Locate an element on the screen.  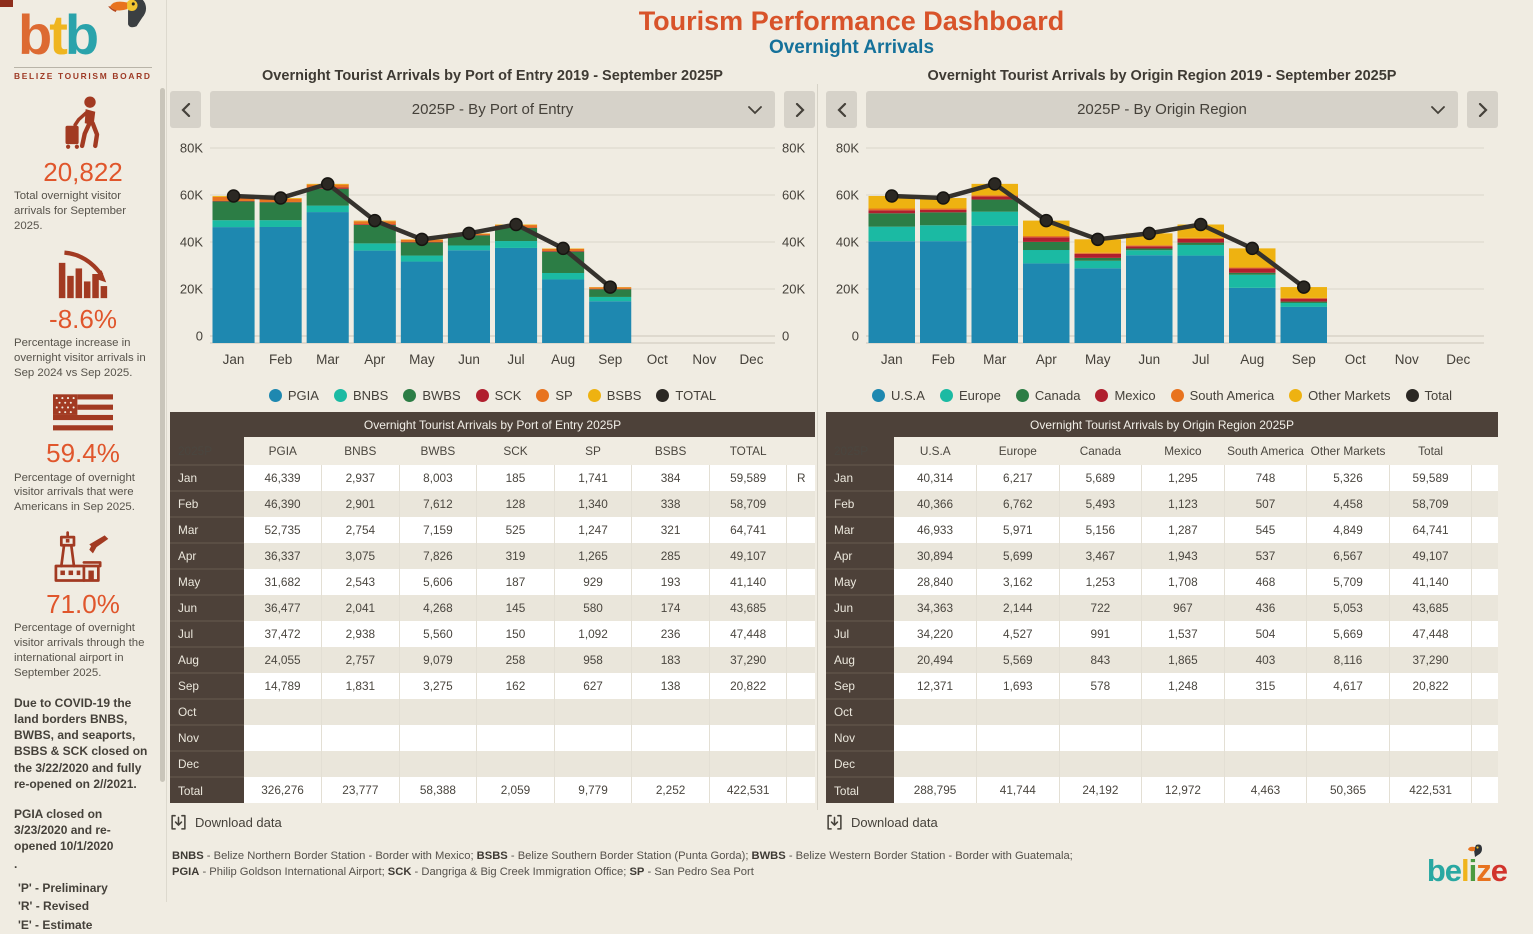
legend-item-sck: SCK is located at coordinates (499, 395).